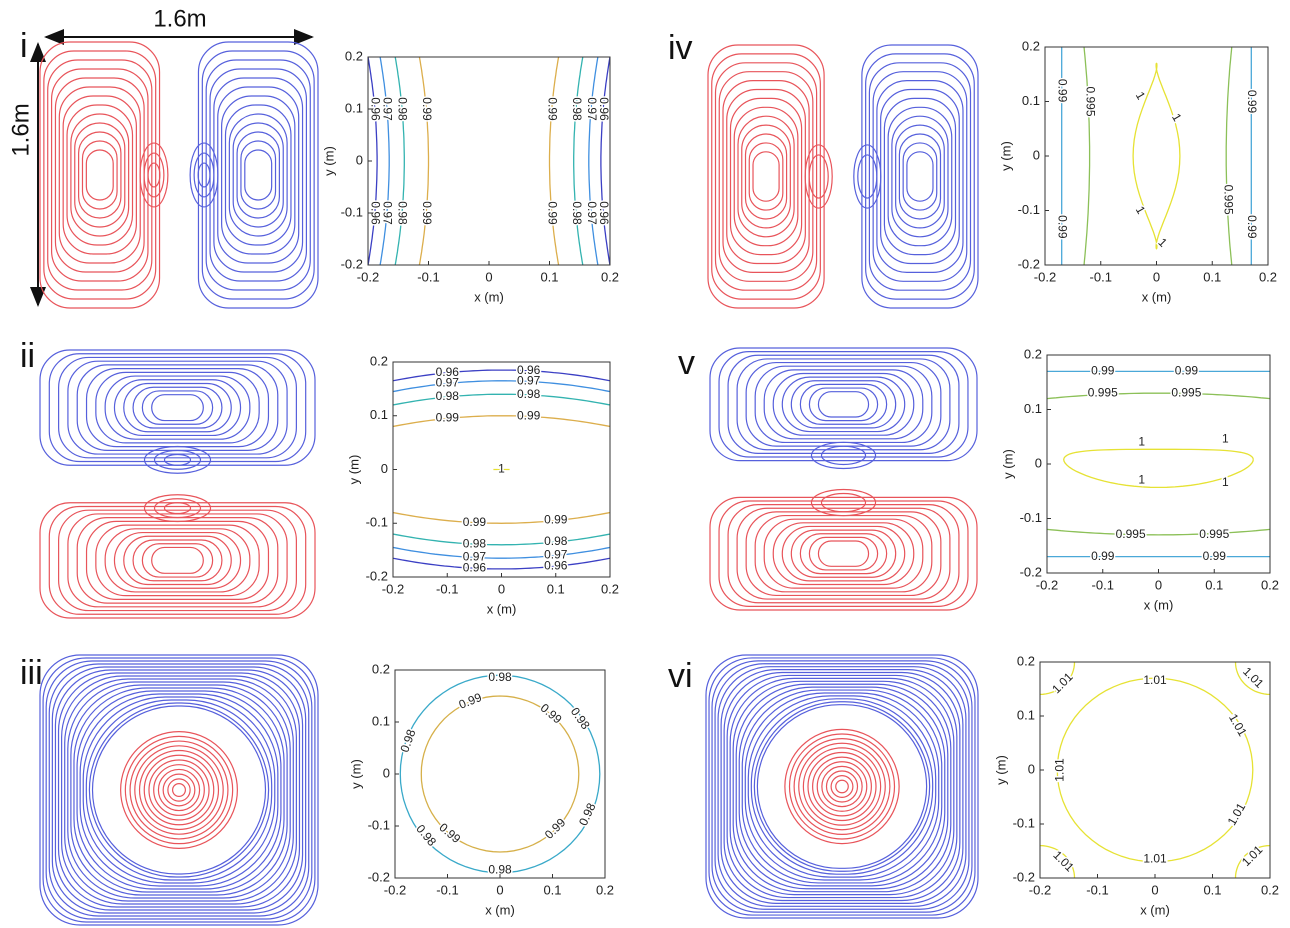 The width and height of the screenshot is (1290, 928). Describe the element at coordinates (448, 396) in the screenshot. I see `contour-label: 0.98` at that location.